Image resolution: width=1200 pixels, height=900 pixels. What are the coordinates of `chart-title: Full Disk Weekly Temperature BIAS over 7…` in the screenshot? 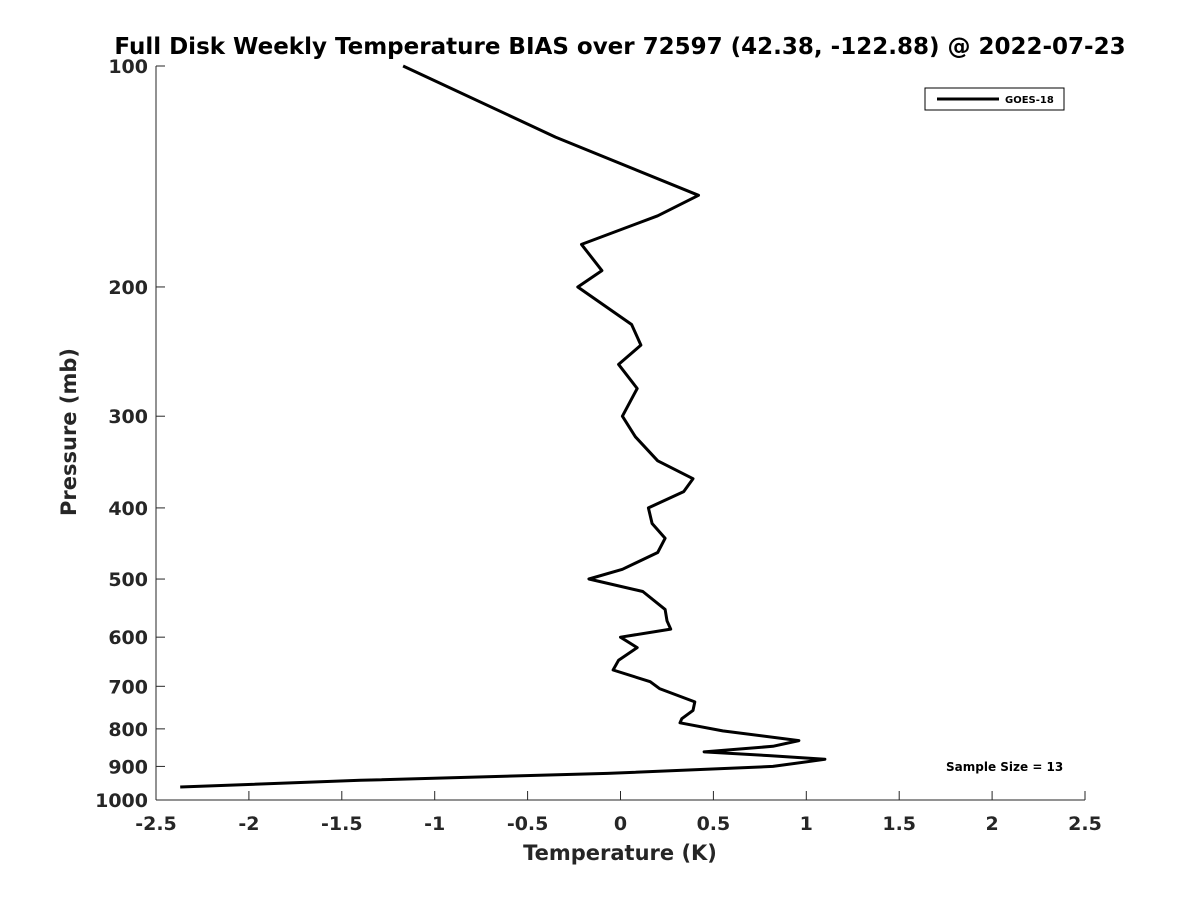 It's located at (619, 47).